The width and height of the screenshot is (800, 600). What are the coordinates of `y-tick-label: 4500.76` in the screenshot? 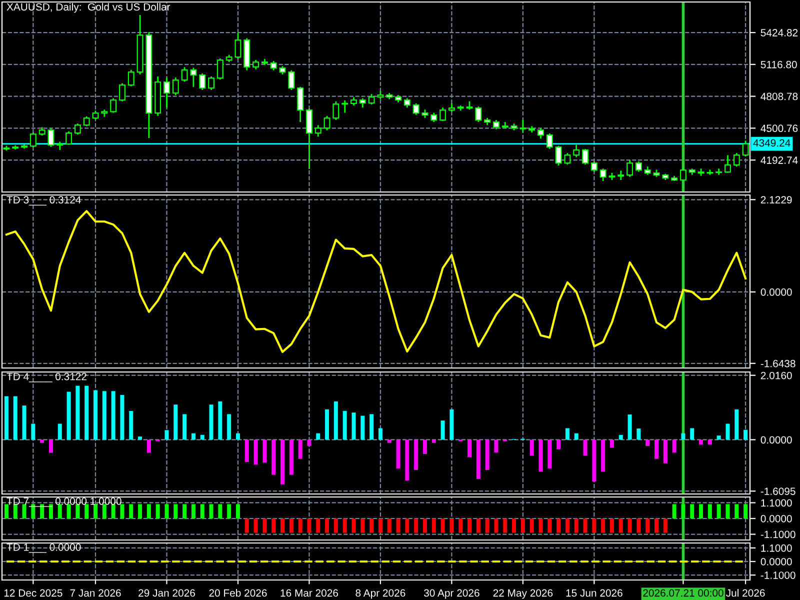 It's located at (779, 128).